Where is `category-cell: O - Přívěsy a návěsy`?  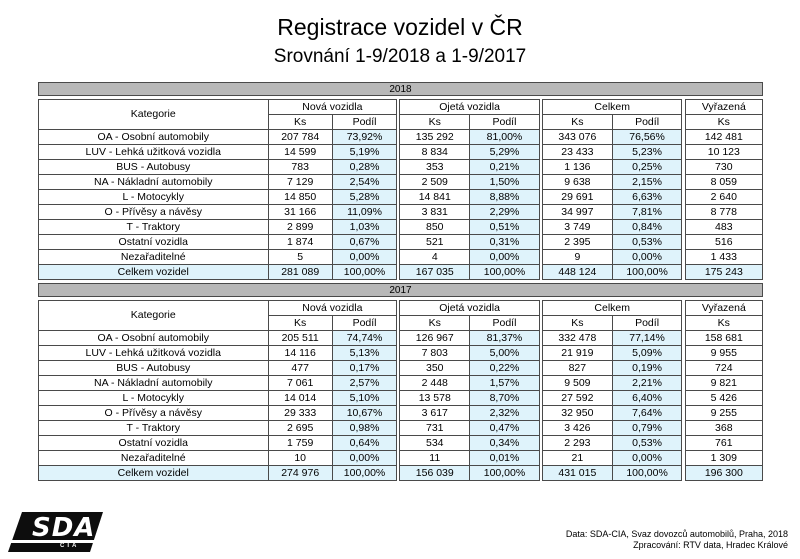 category-cell: O - Přívěsy a návěsy is located at coordinates (153, 212).